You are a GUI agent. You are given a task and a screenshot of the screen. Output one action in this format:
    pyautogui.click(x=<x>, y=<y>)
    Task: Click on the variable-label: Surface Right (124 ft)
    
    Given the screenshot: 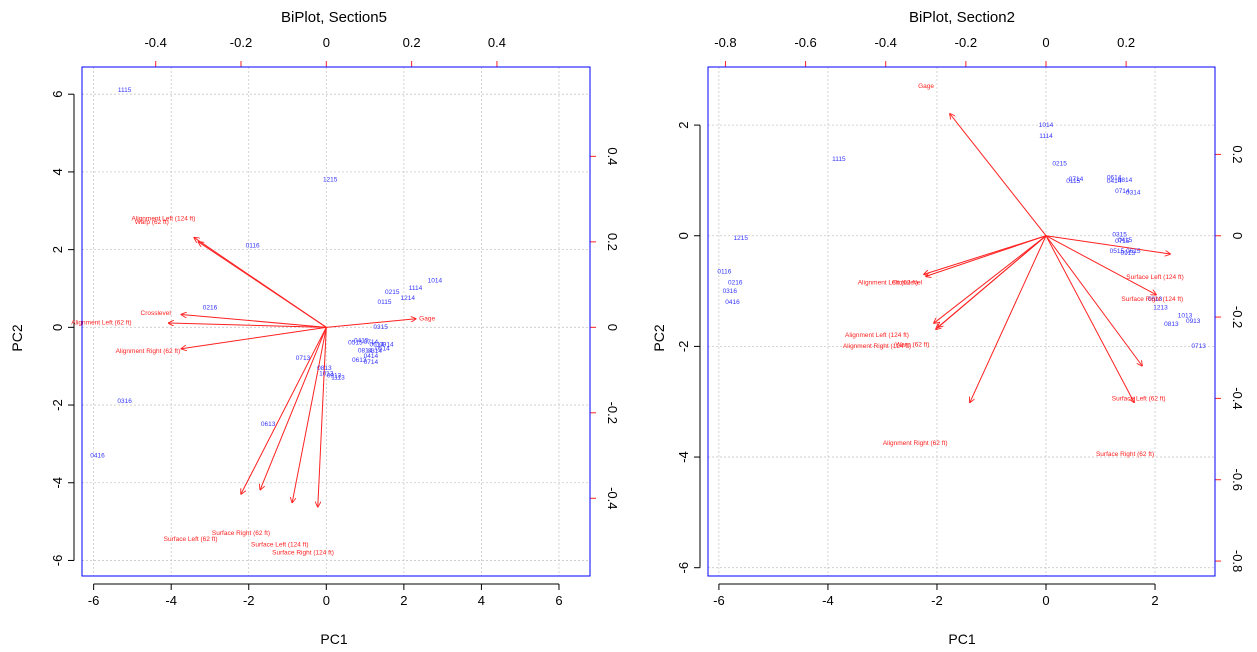 What is the action you would take?
    pyautogui.click(x=303, y=552)
    